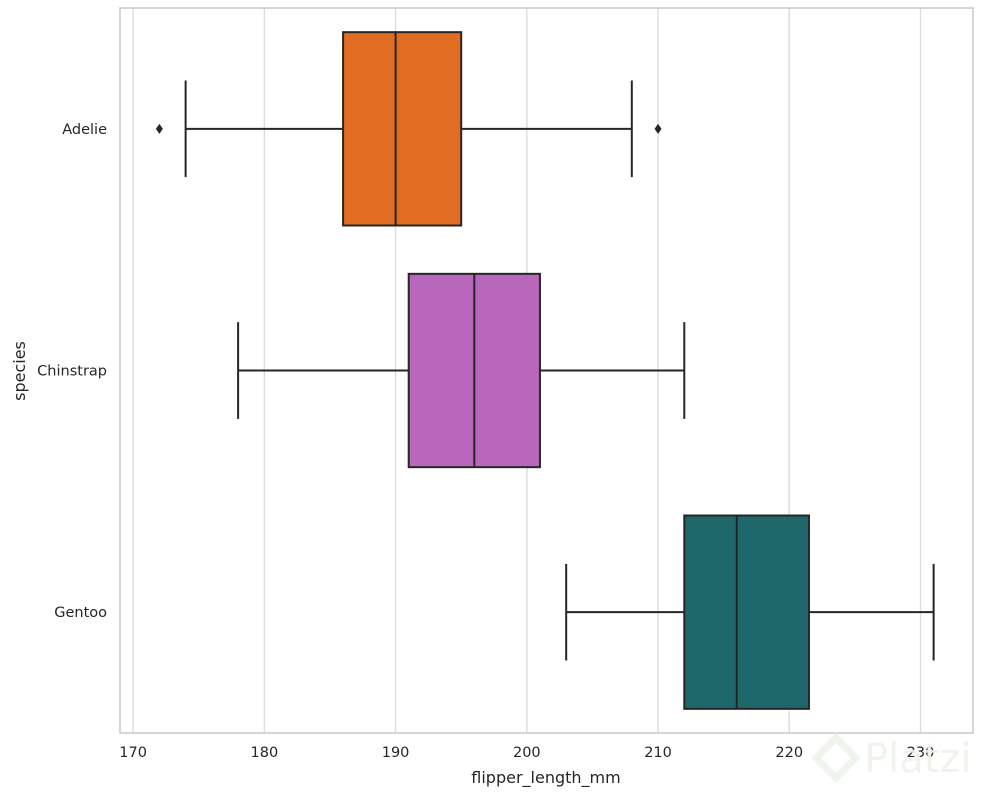 The width and height of the screenshot is (982, 795). I want to click on y-tick-label: Adelie, so click(84, 130).